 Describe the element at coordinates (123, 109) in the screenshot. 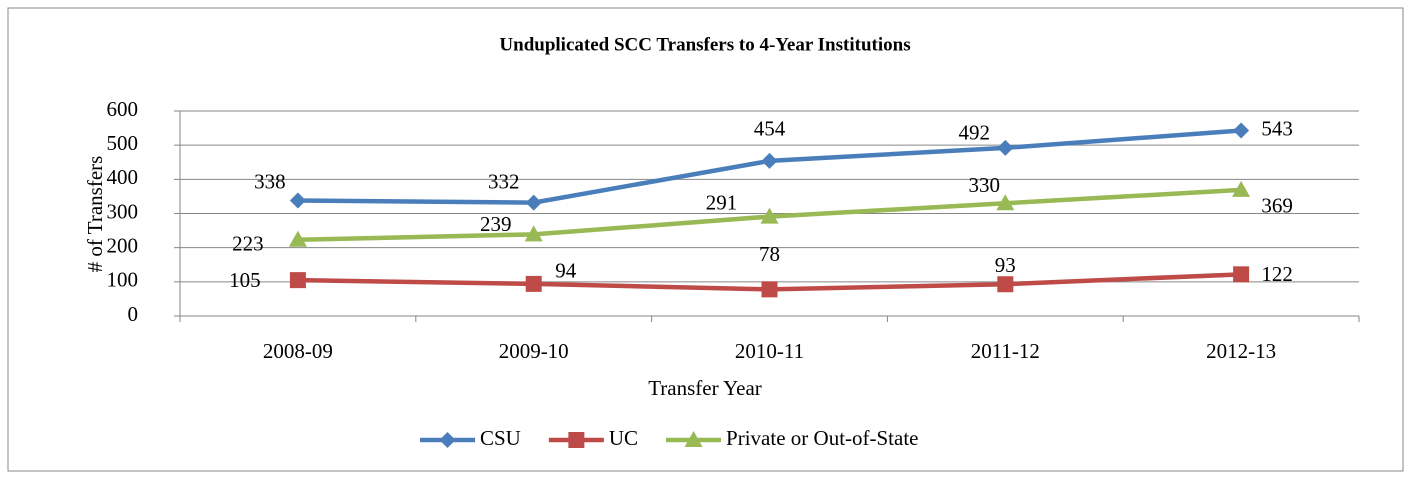

I see `y-tick-label: 600` at that location.